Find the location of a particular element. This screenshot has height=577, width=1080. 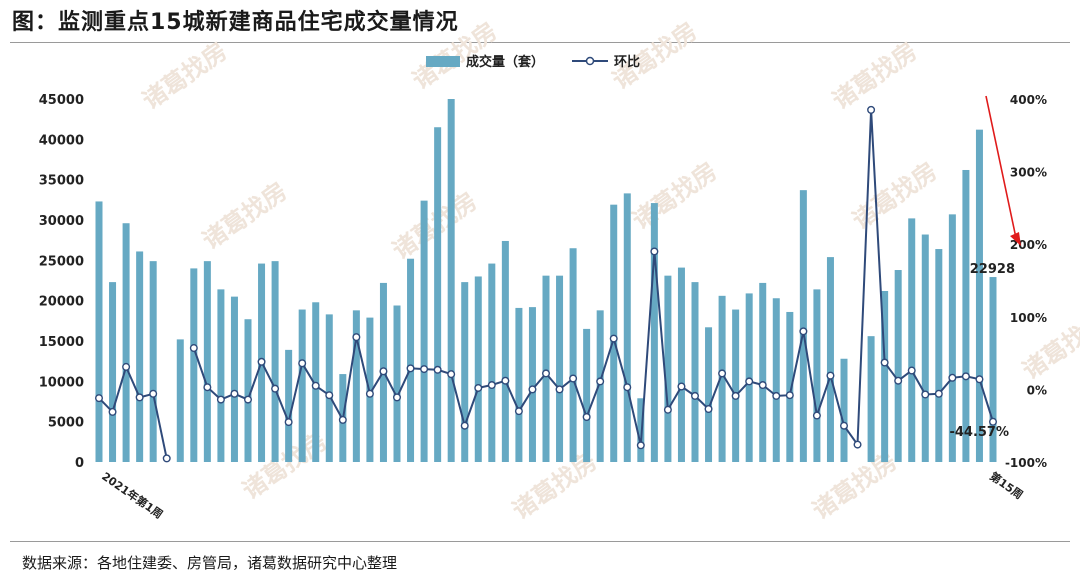

y-left-tick-label: 40000 is located at coordinates (61, 140).